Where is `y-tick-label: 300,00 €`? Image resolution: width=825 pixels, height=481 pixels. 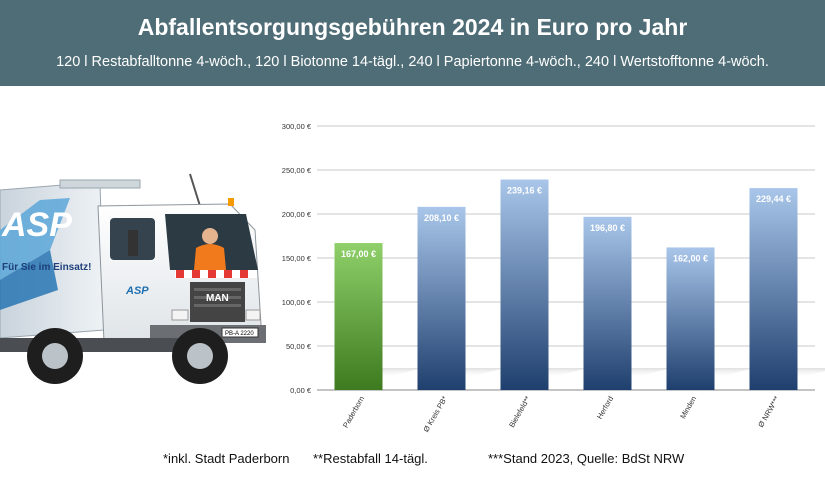 y-tick-label: 300,00 € is located at coordinates (297, 126).